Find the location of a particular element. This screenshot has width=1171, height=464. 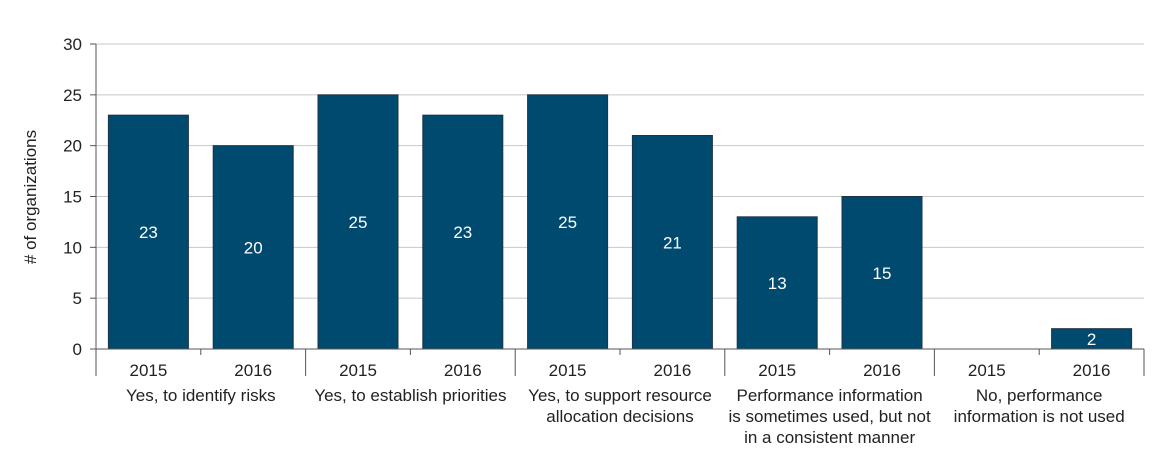

y-axis-label: # of organizations is located at coordinates (30, 197).